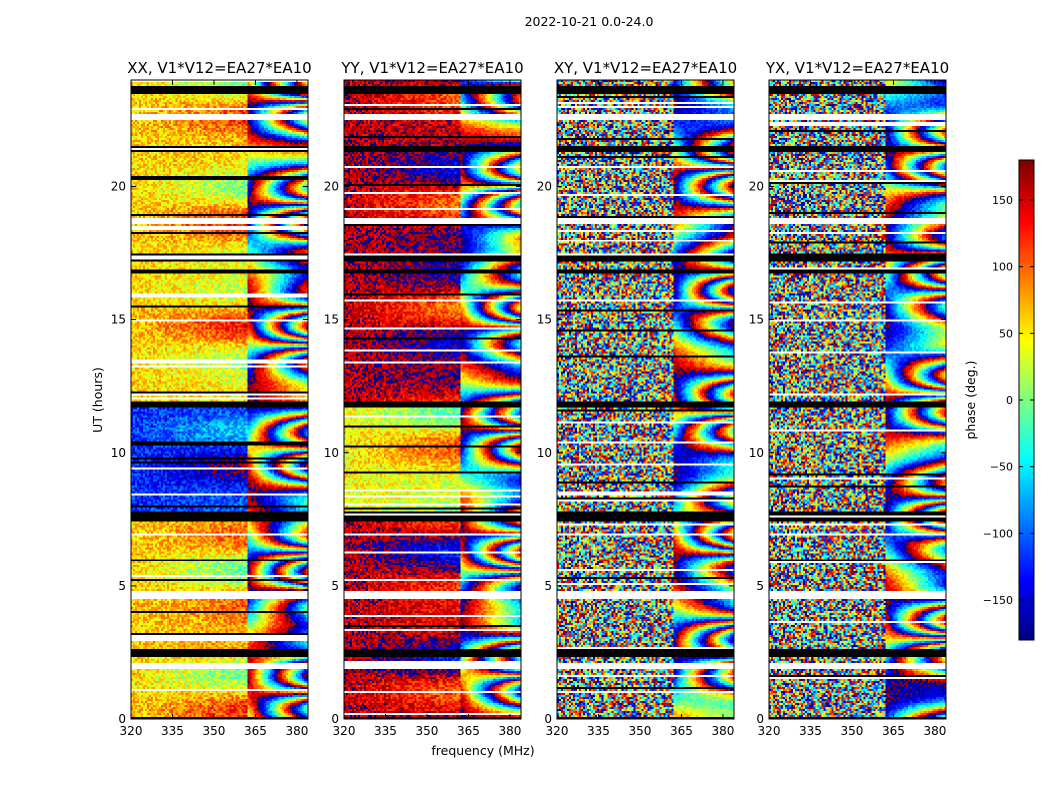  Describe the element at coordinates (219, 68) in the screenshot. I see `panel-title: XX, V1*V12=EA27*EA10` at that location.